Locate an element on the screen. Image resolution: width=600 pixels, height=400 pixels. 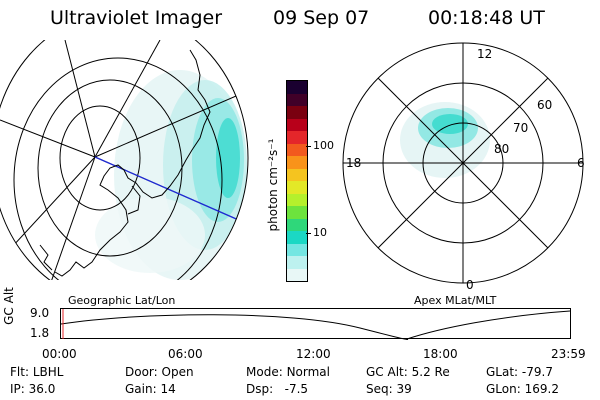
info-flt: Flt: LBHL is located at coordinates (37, 372).